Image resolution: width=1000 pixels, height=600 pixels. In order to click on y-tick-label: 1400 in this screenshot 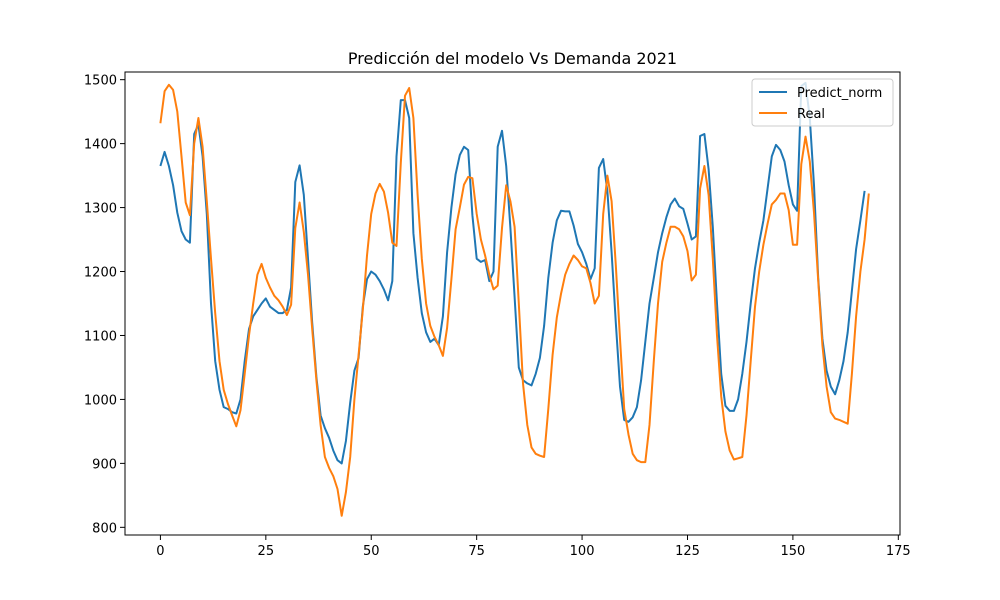, I will do `click(100, 145)`.